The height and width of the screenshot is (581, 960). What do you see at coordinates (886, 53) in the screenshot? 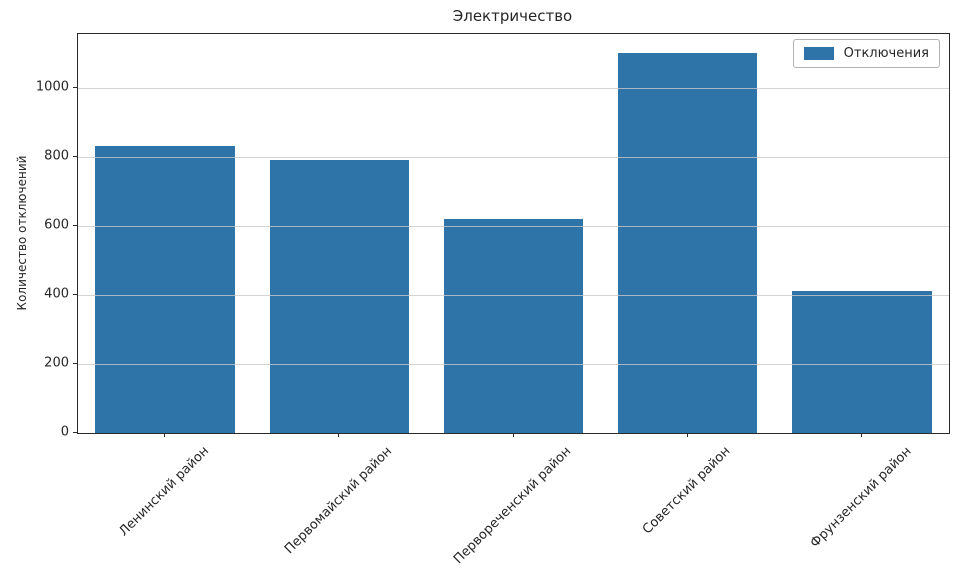
I see `legend-label: Отключения` at bounding box center [886, 53].